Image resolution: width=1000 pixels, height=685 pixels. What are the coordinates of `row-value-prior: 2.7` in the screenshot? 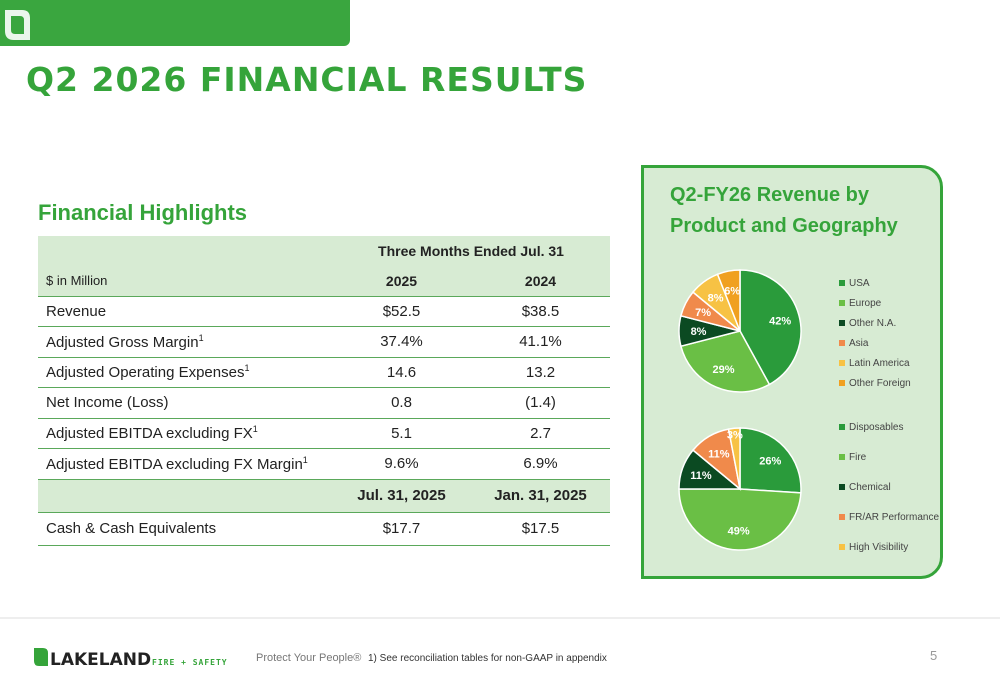 It's located at (540, 433).